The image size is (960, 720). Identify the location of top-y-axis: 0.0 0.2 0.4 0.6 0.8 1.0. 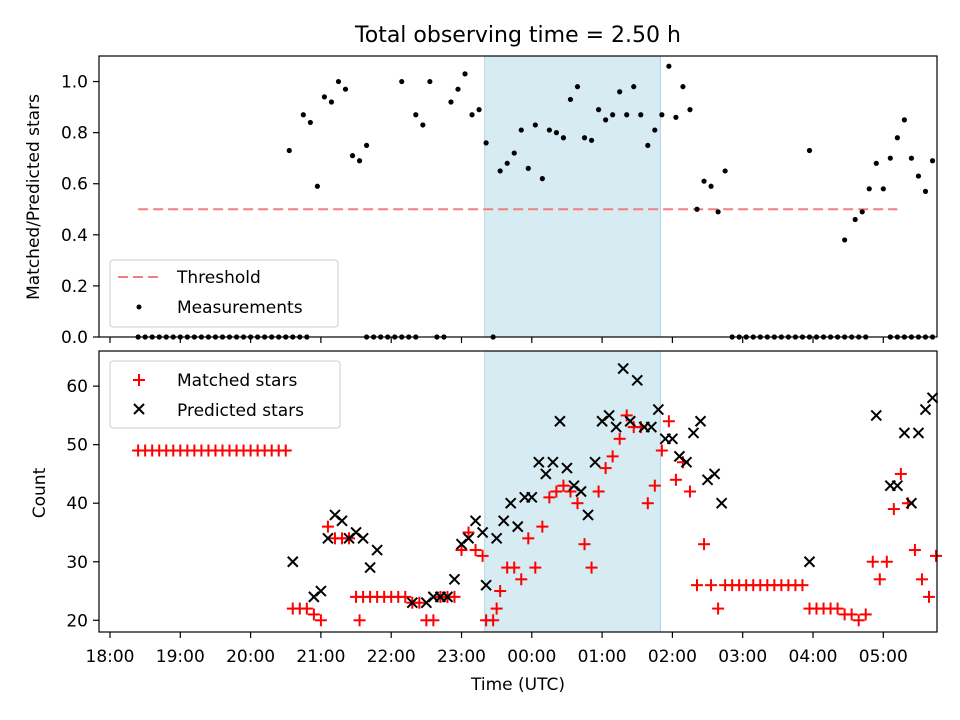
(80, 210).